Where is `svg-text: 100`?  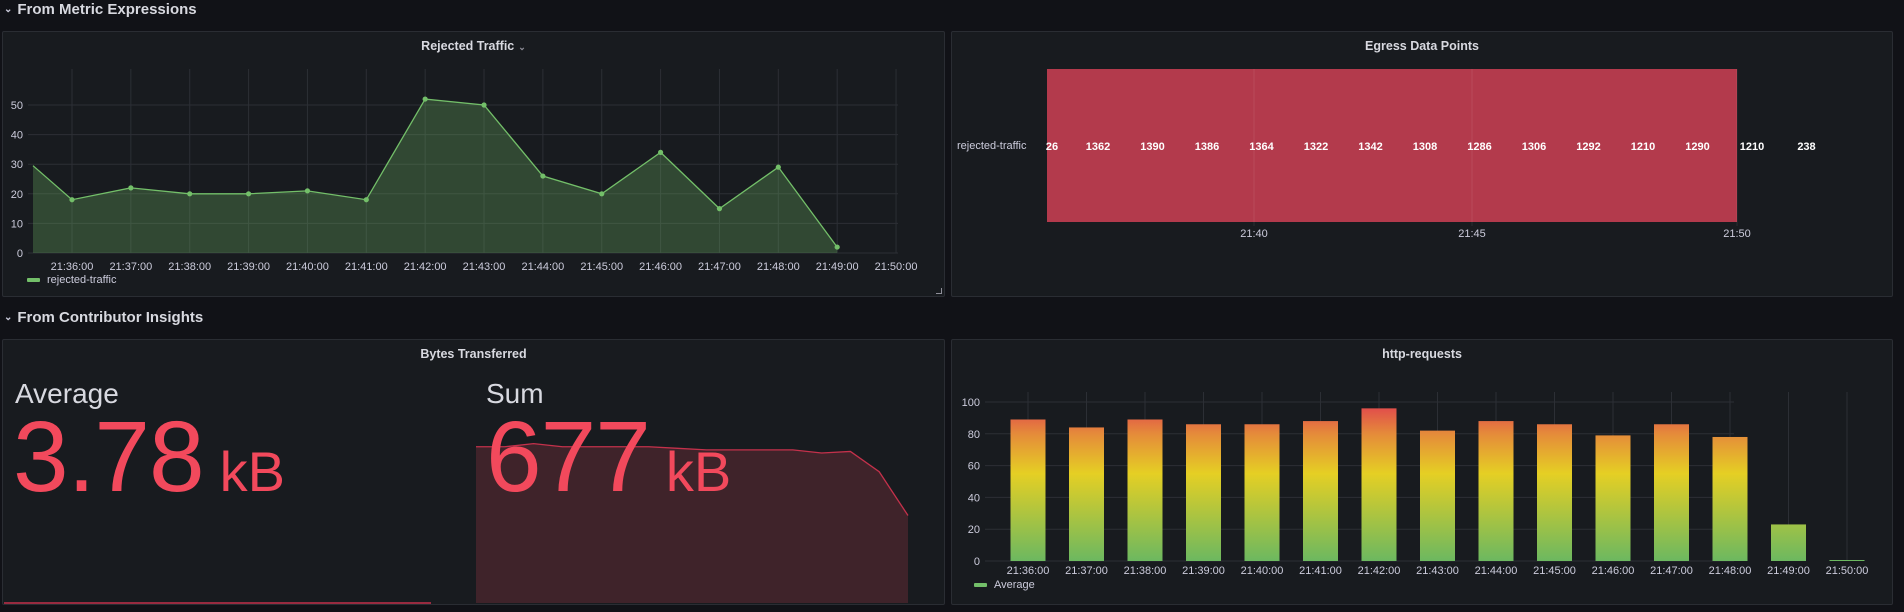
svg-text: 100 is located at coordinates (971, 403).